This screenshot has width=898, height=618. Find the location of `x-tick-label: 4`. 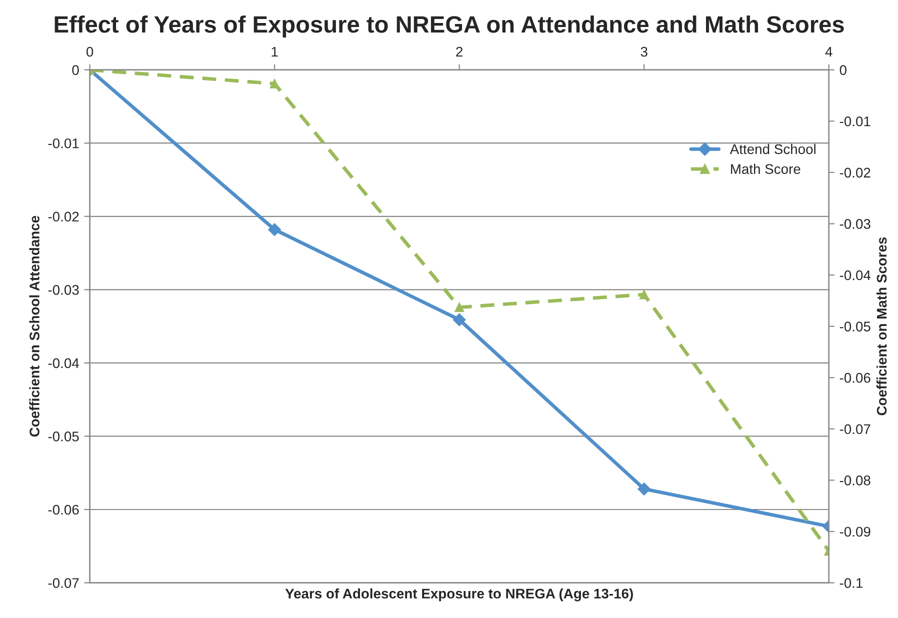

x-tick-label: 4 is located at coordinates (828, 51).